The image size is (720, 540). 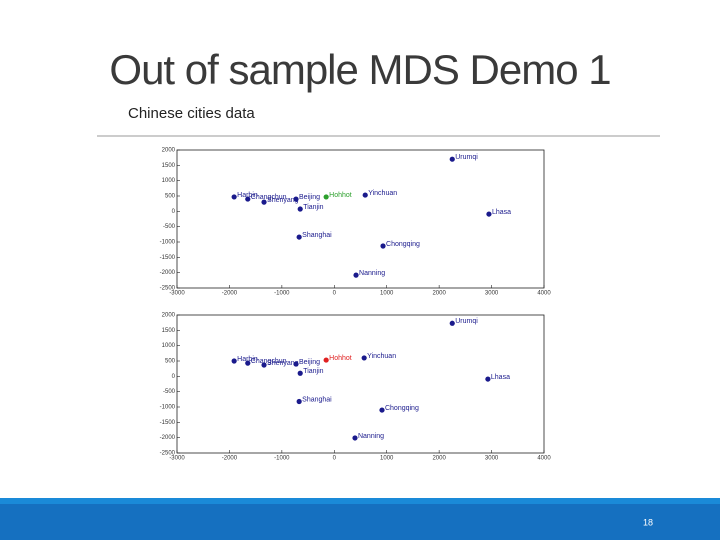 What do you see at coordinates (191, 113) in the screenshot?
I see `slide-subtitle: Chinese cities data` at bounding box center [191, 113].